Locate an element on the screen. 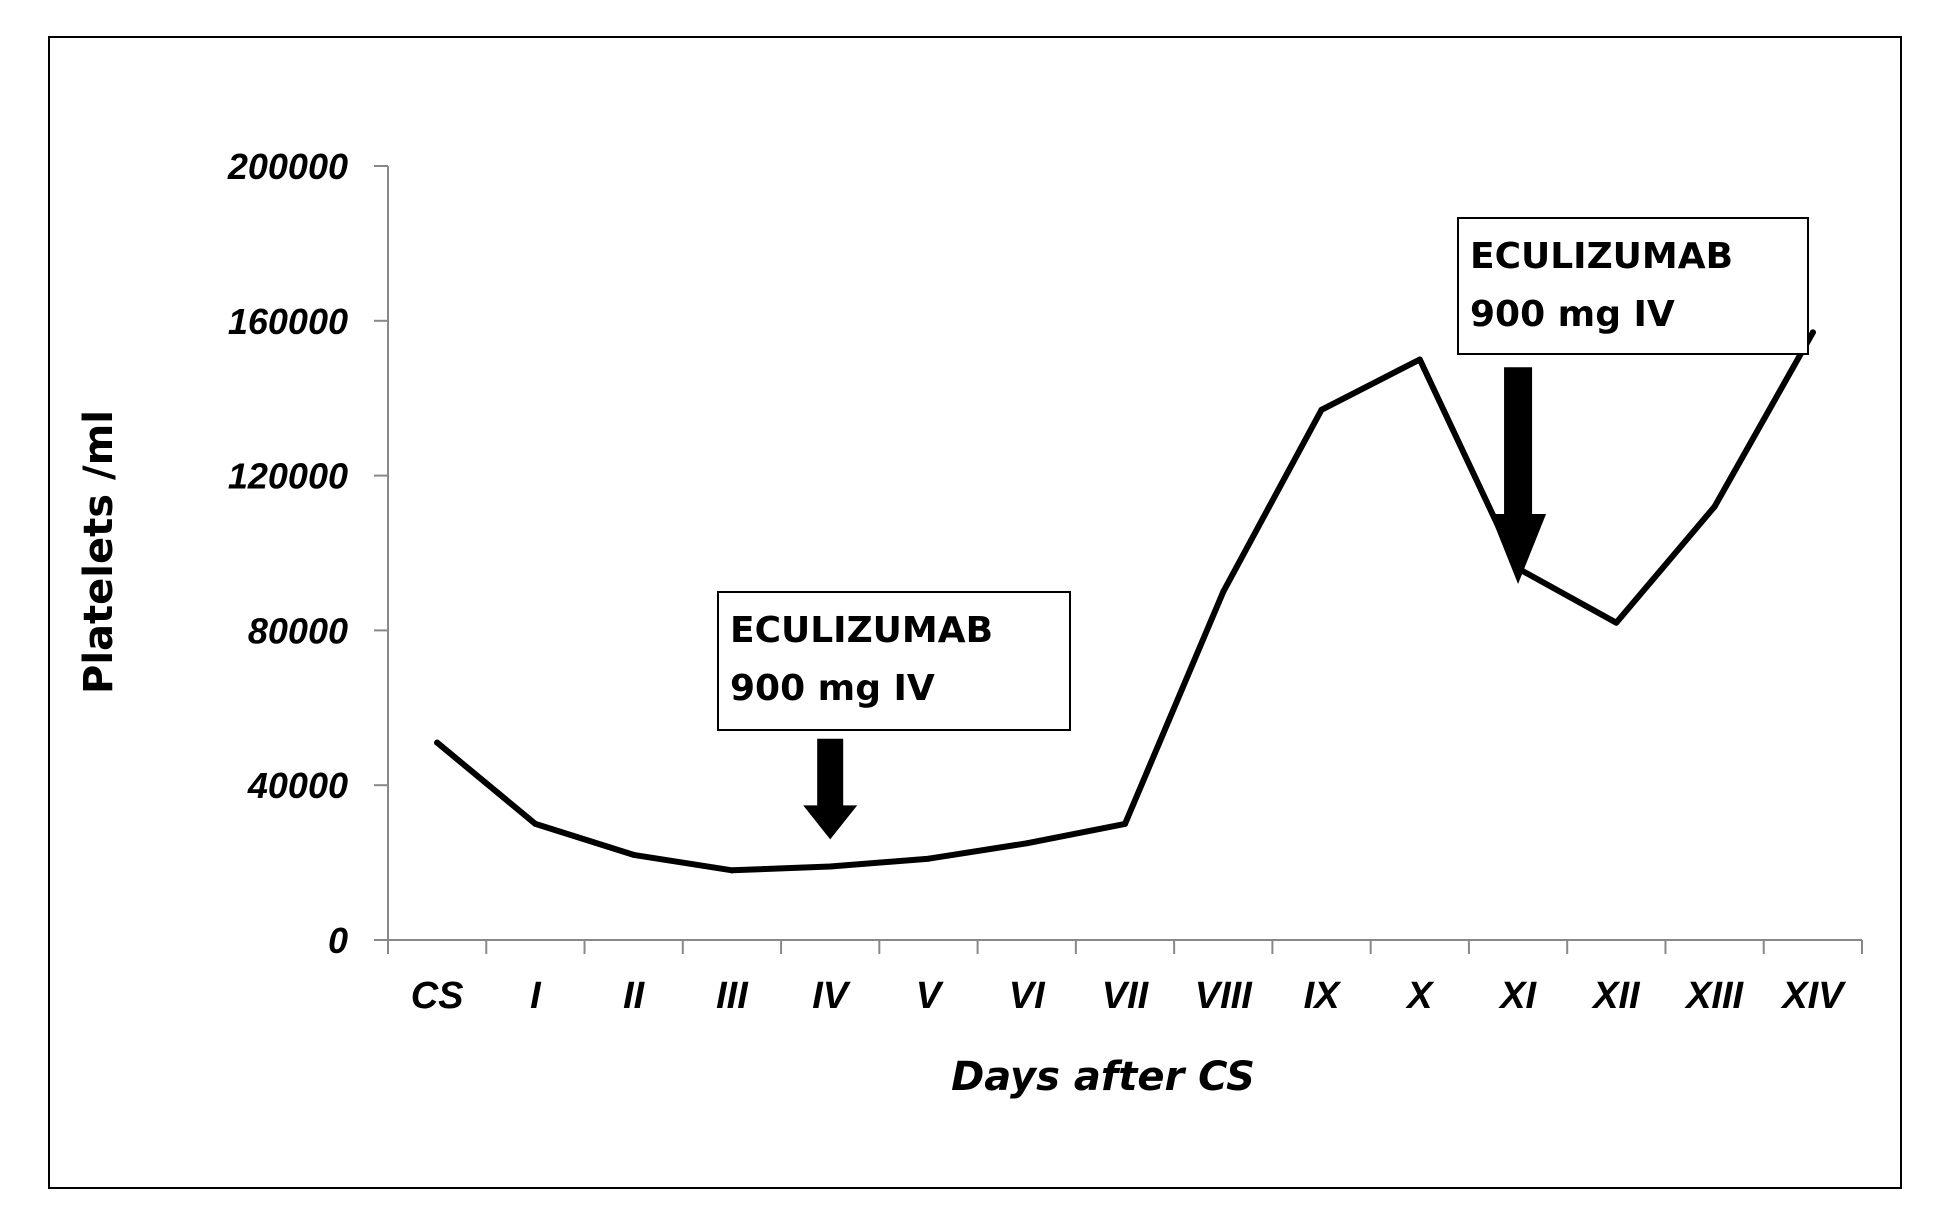 This screenshot has width=1936, height=1224. x-axis-title: Days after CS is located at coordinates (1103, 1077).